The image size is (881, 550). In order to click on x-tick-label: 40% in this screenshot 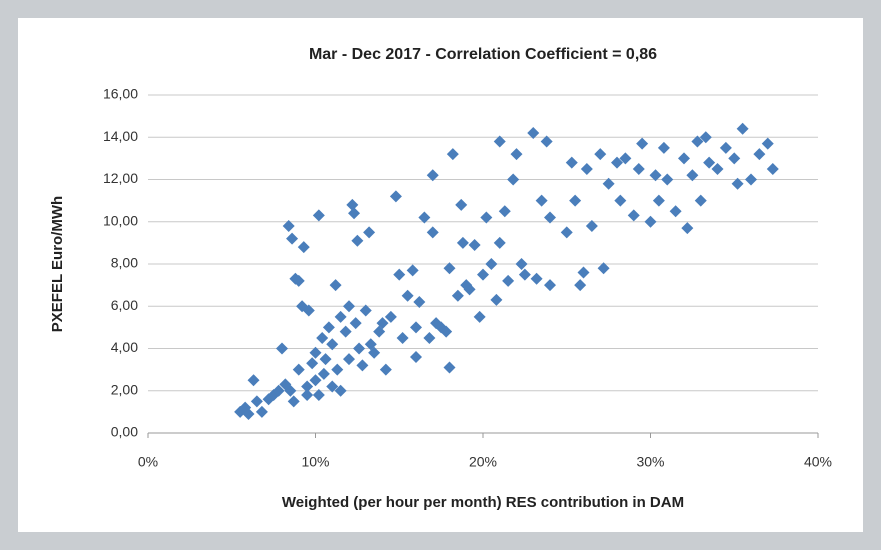, I will do `click(818, 462)`.